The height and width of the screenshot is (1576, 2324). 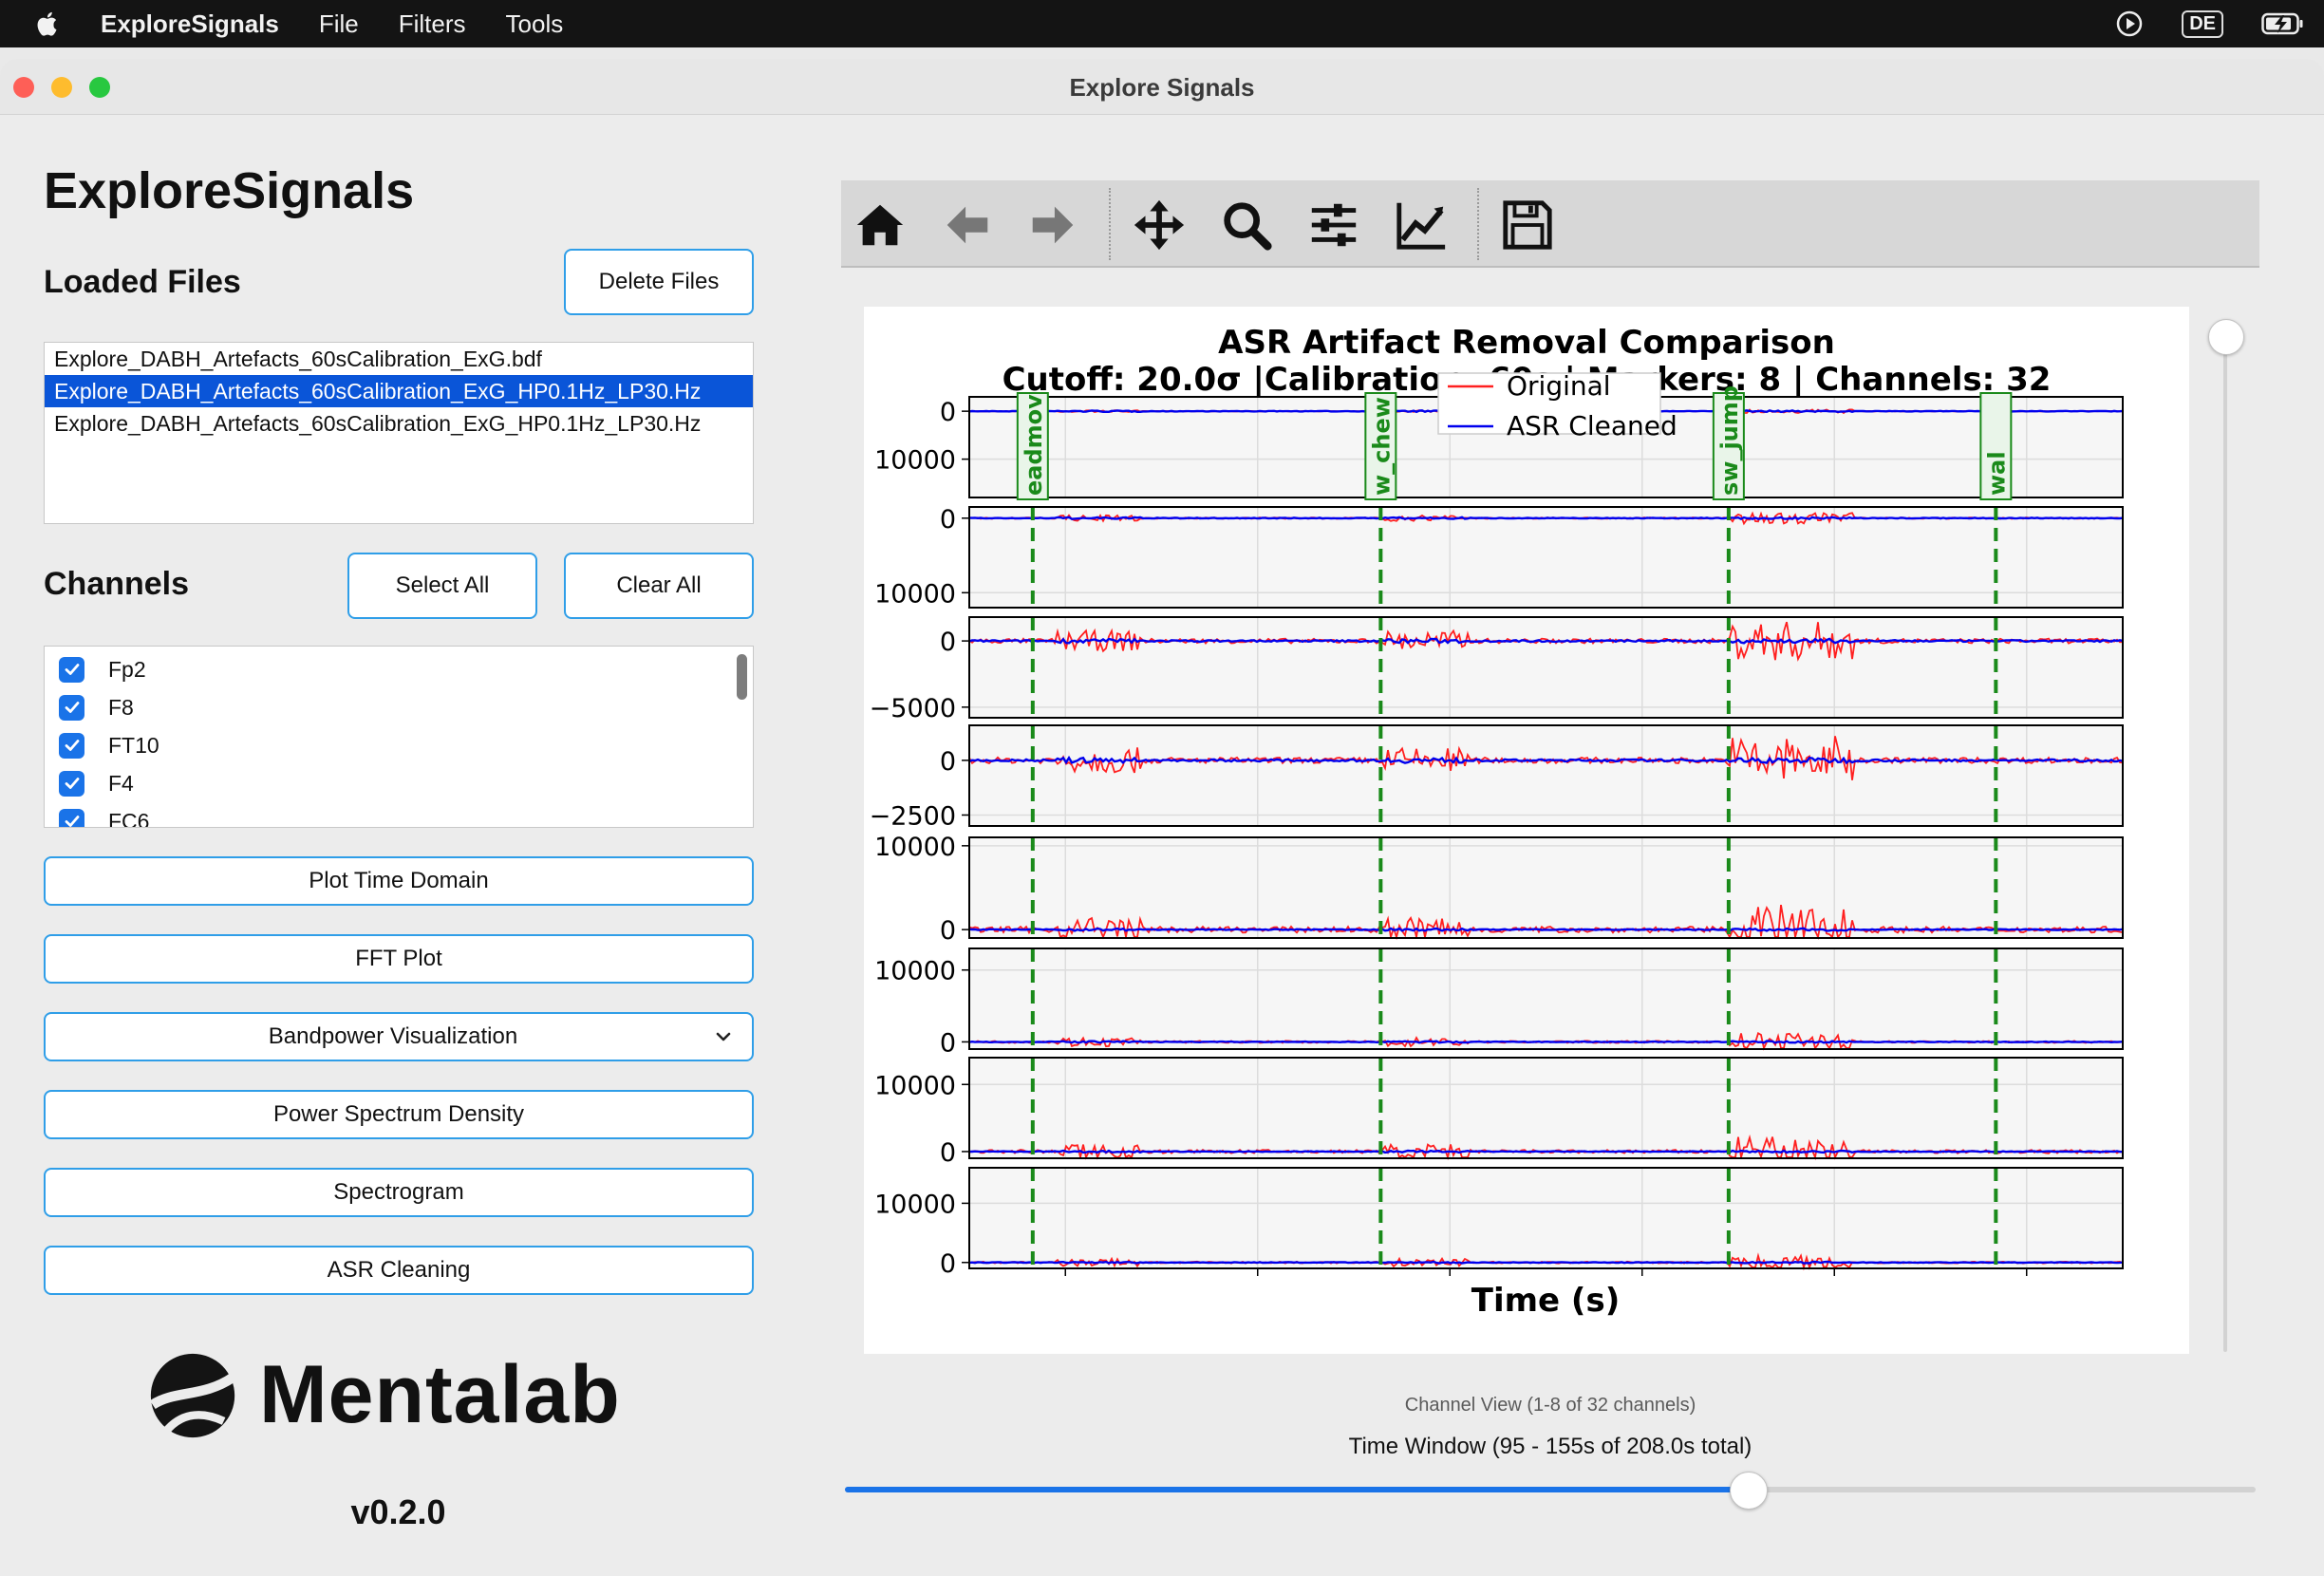 I want to click on legend-label: Original, so click(x=1559, y=386).